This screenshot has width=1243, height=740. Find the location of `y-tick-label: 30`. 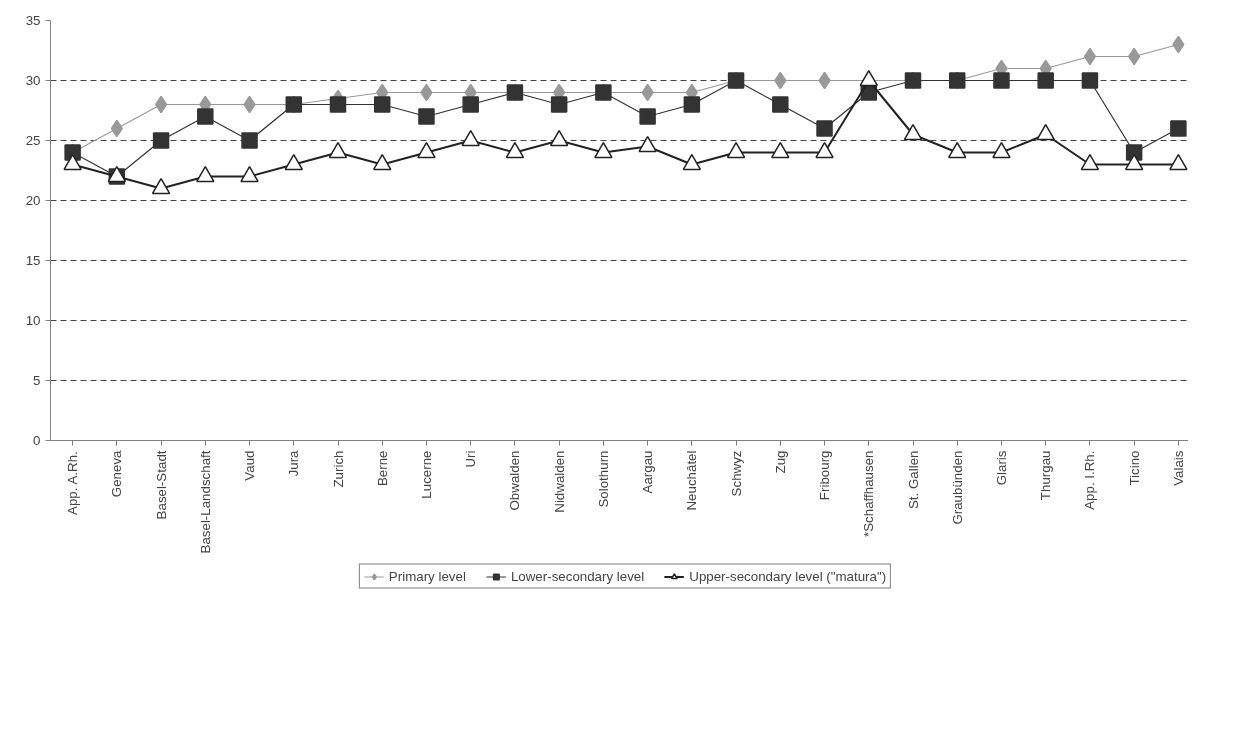

y-tick-label: 30 is located at coordinates (33, 80).